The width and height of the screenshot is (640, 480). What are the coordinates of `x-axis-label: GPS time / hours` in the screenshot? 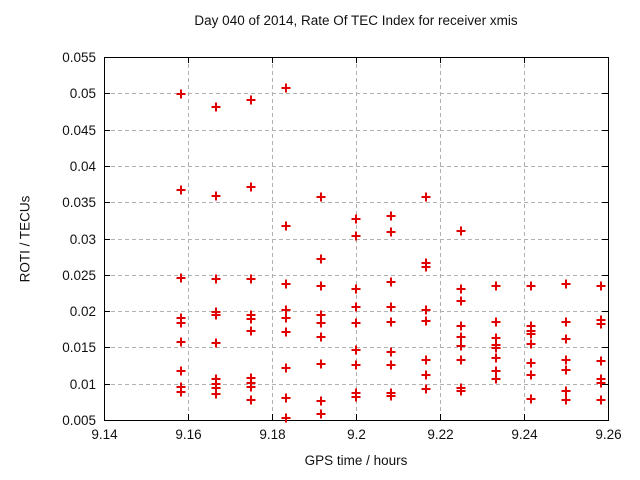 It's located at (356, 460).